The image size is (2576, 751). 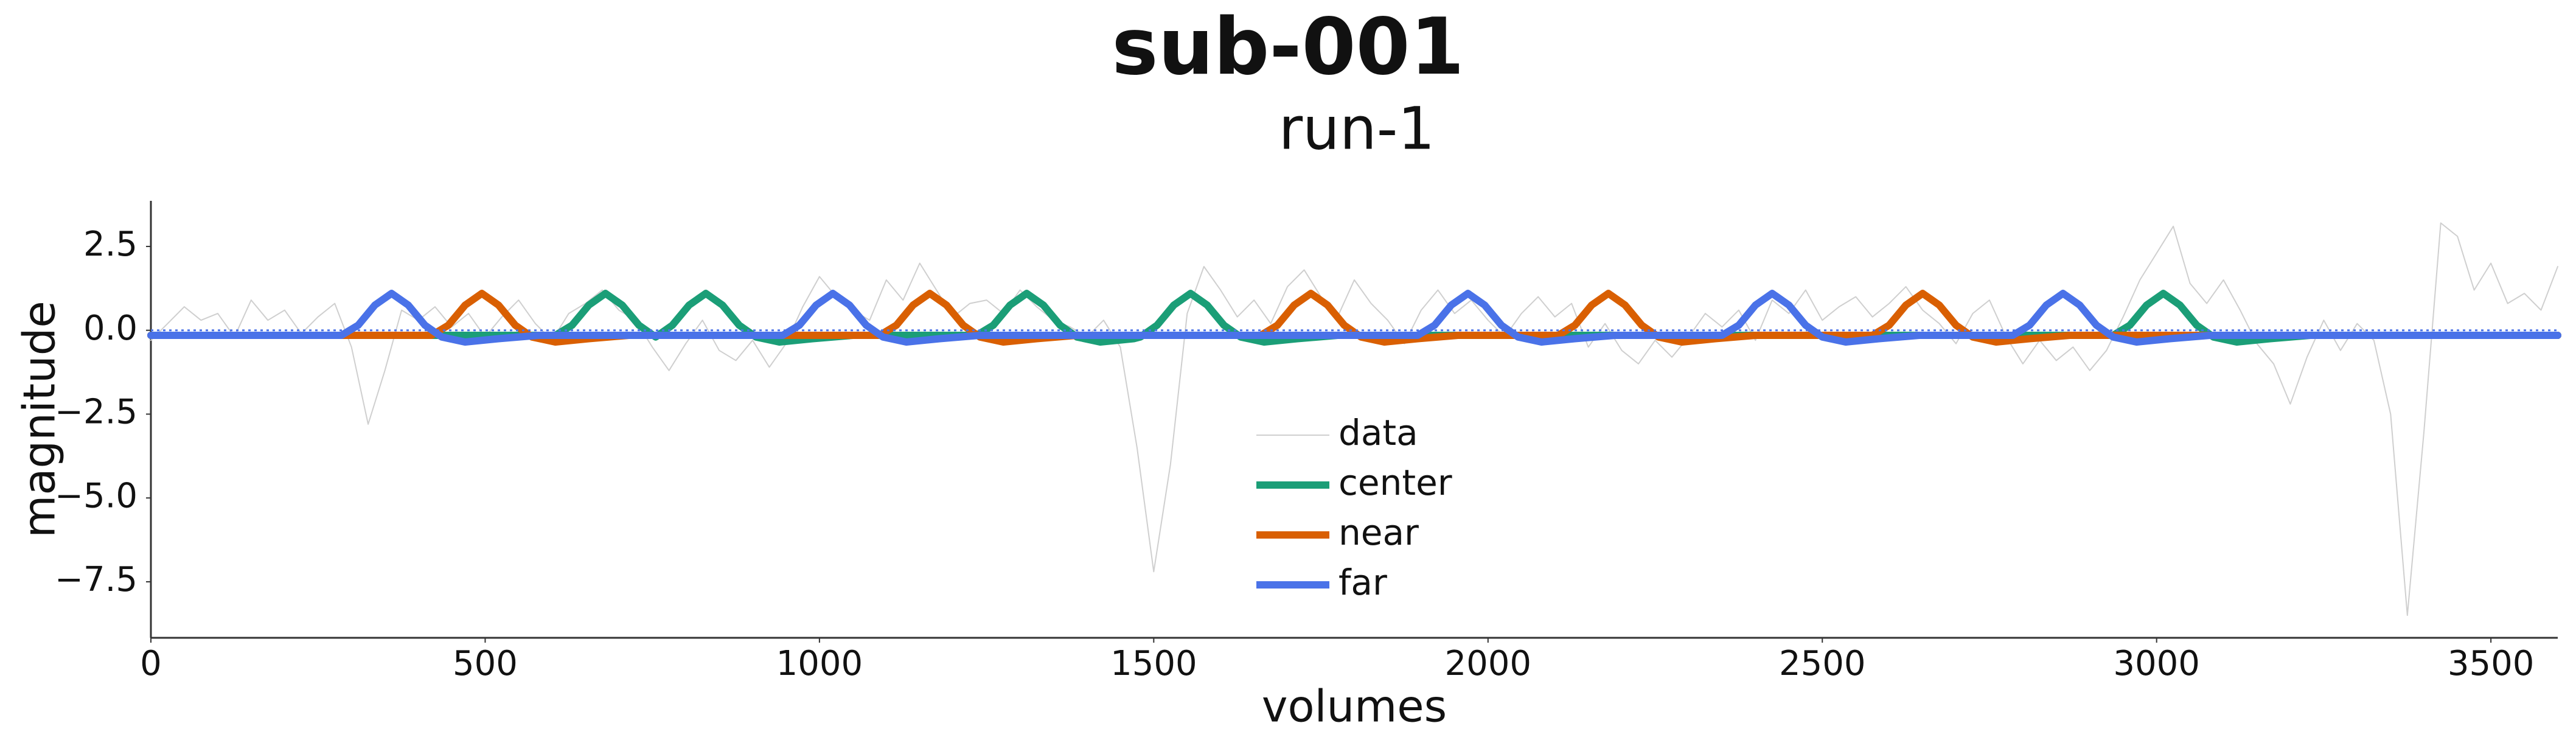 I want to click on y-tick-label: −5.0, so click(x=96, y=495).